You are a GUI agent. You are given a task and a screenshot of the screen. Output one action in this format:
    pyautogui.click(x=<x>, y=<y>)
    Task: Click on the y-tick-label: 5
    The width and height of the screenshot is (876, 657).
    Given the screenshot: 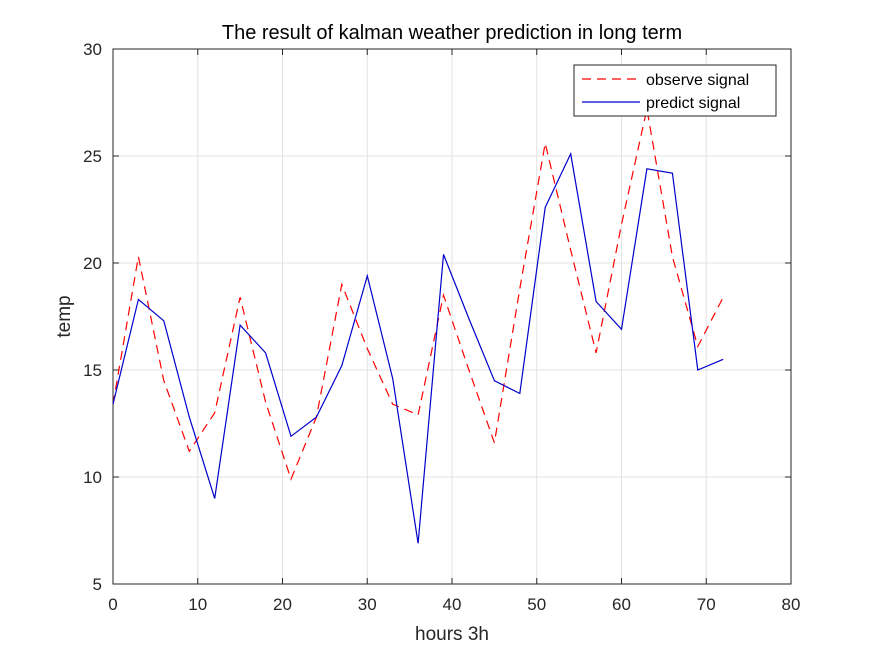 What is the action you would take?
    pyautogui.click(x=97, y=584)
    